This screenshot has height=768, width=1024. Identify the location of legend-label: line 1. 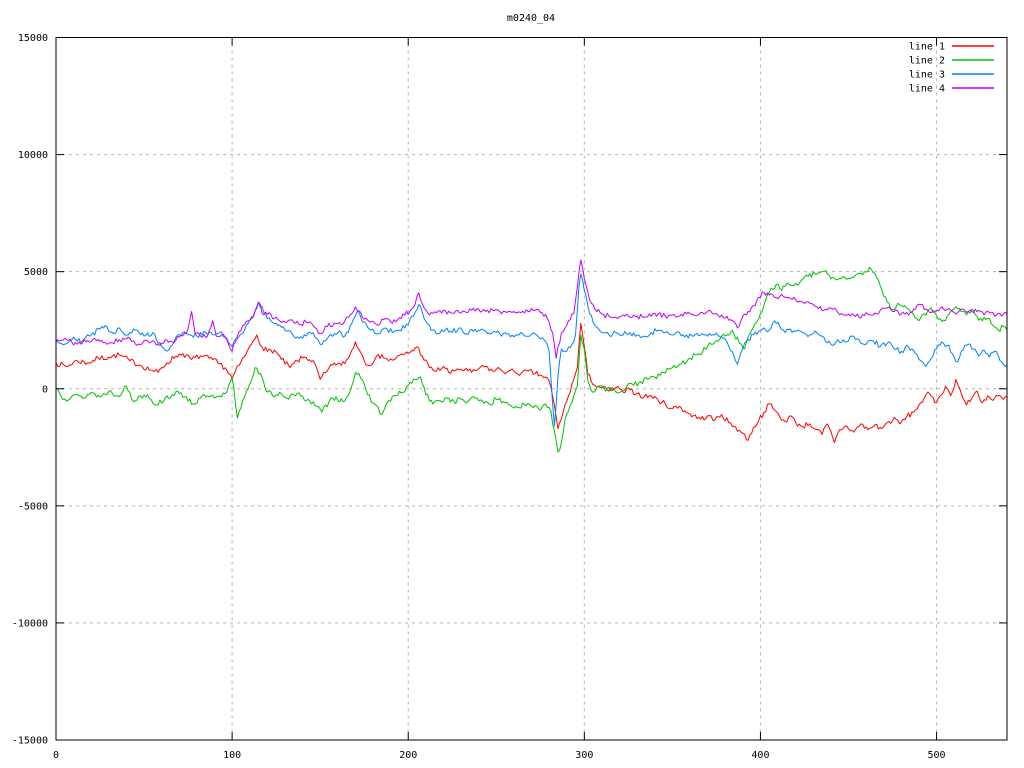
(927, 47).